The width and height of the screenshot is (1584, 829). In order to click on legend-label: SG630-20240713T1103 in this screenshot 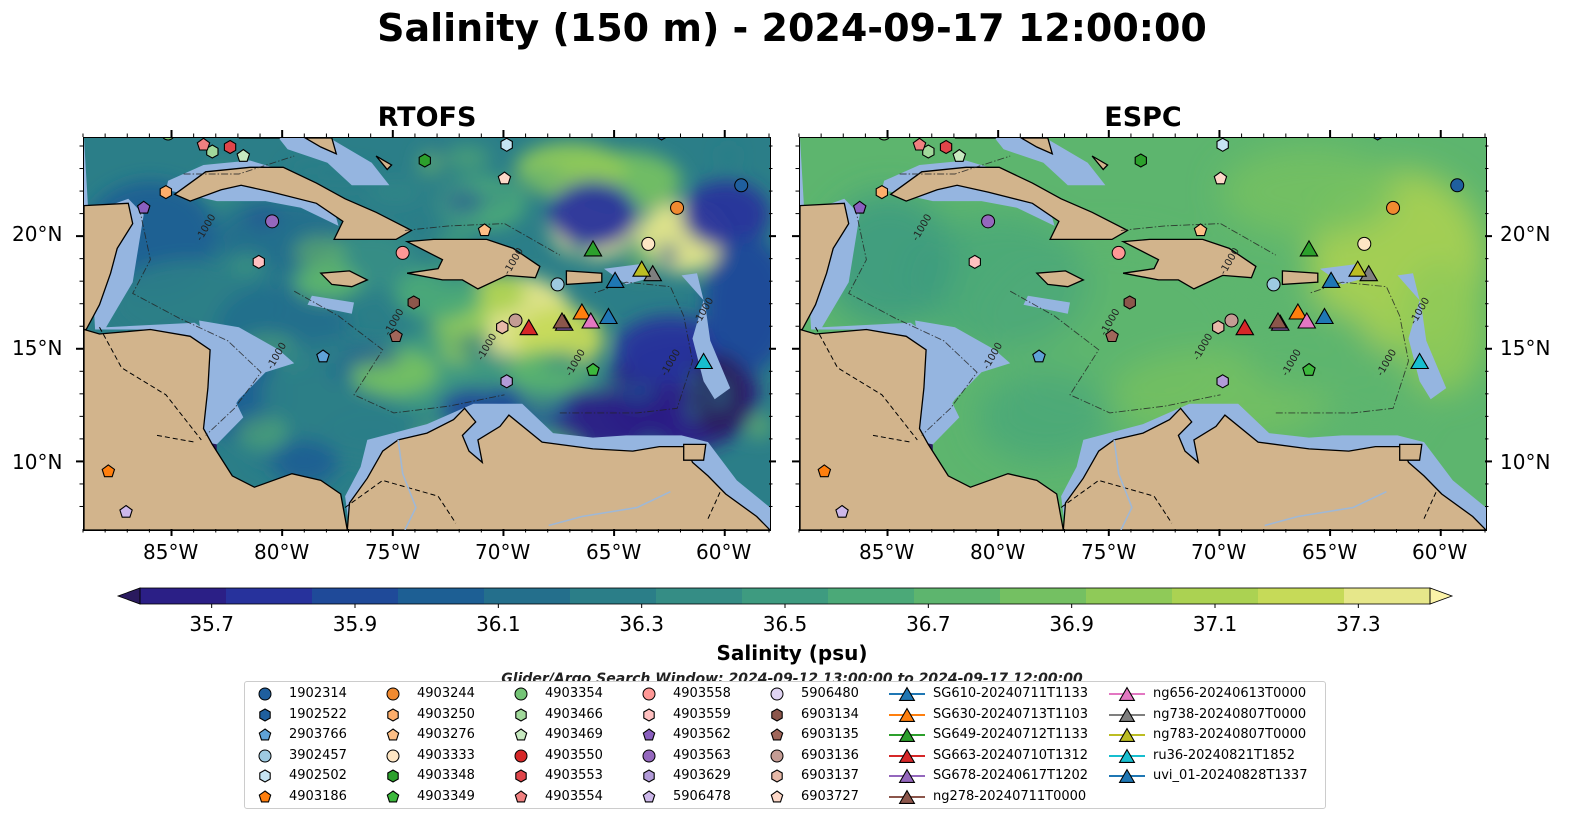, I will do `click(1011, 714)`.